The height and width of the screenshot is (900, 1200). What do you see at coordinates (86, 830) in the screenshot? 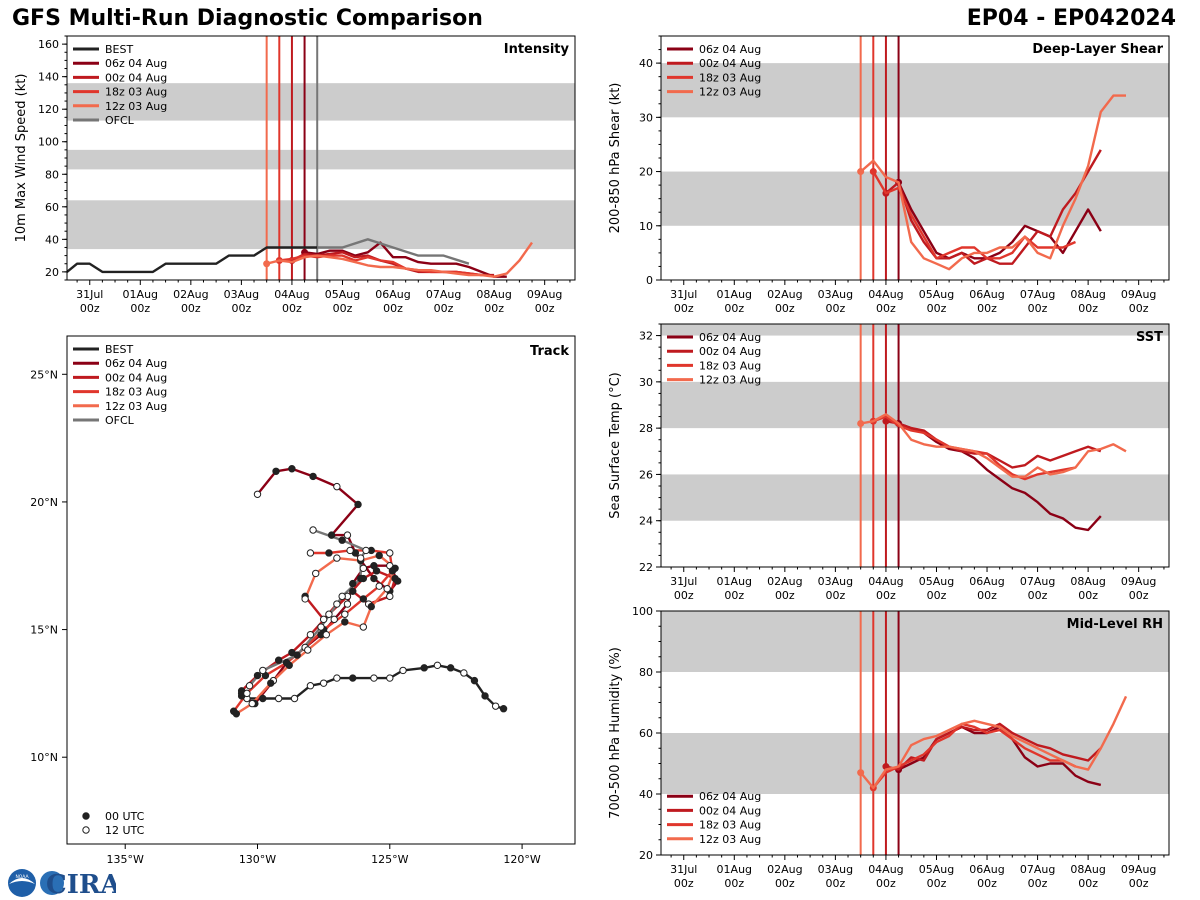
I see `marker-legend-12utc-icon` at bounding box center [86, 830].